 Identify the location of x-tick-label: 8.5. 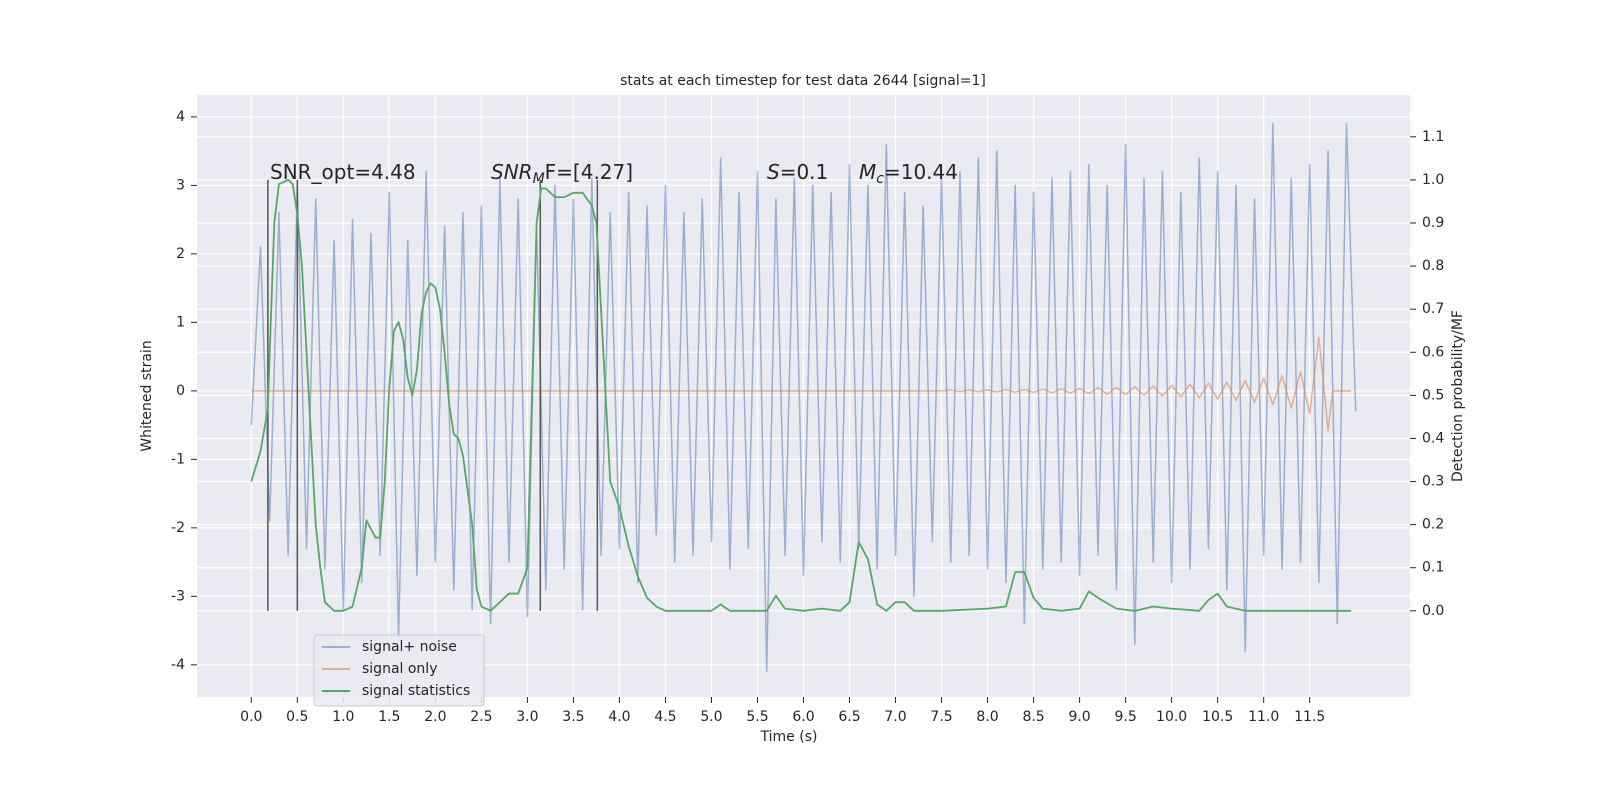
(1033, 717).